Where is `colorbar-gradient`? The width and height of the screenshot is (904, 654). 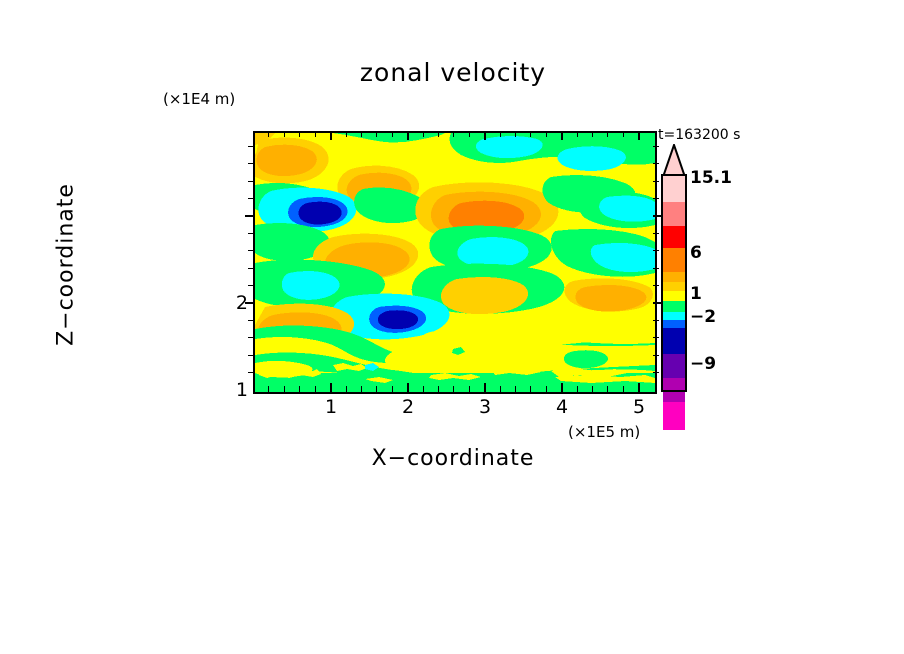 colorbar-gradient is located at coordinates (674, 303).